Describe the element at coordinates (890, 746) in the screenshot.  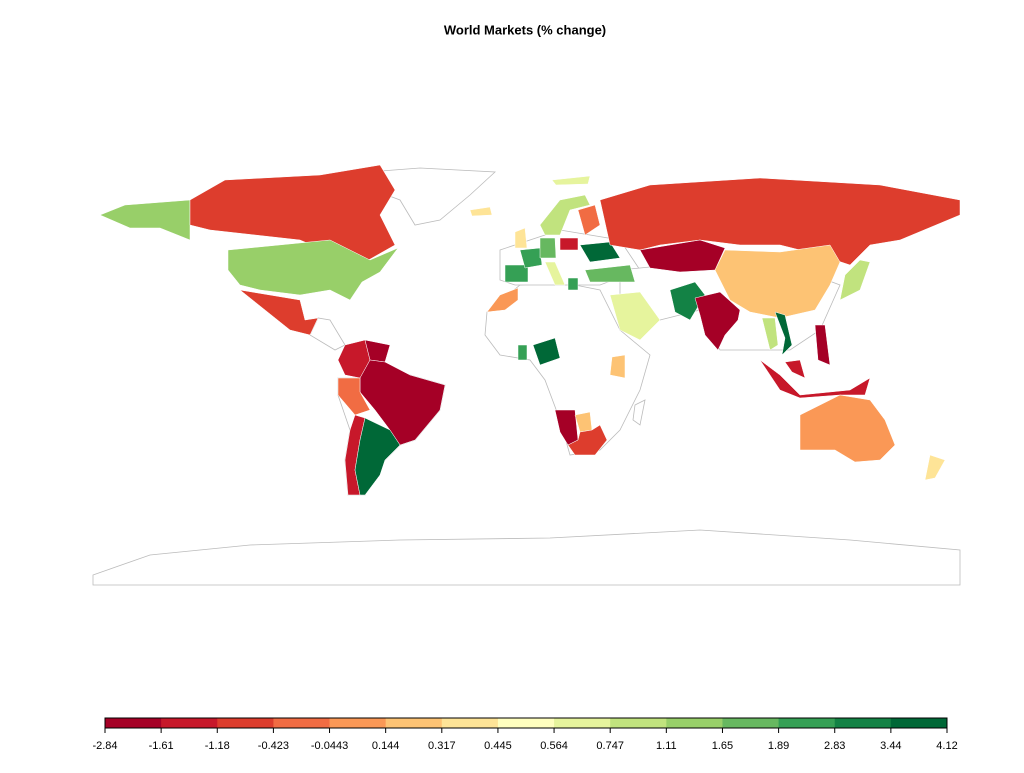
I see `legend-tick-label: 3.44` at that location.